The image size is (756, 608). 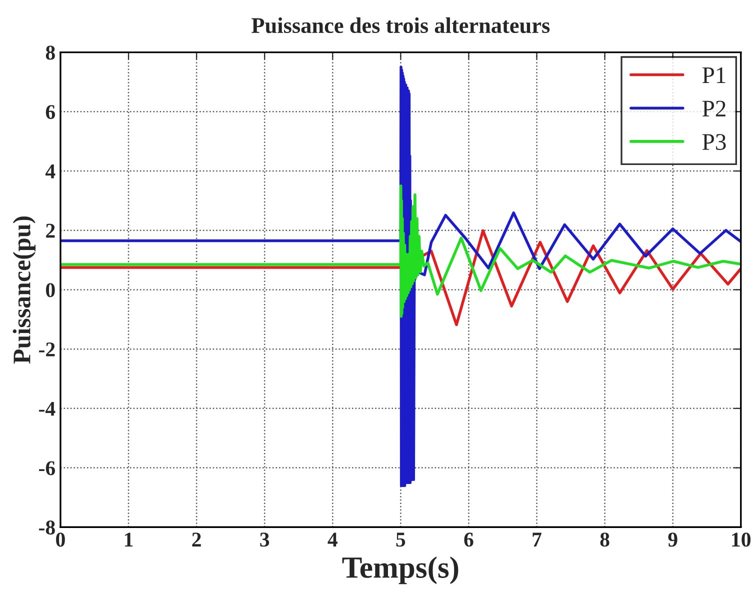 I want to click on x-tick-label: 1, so click(x=128, y=539).